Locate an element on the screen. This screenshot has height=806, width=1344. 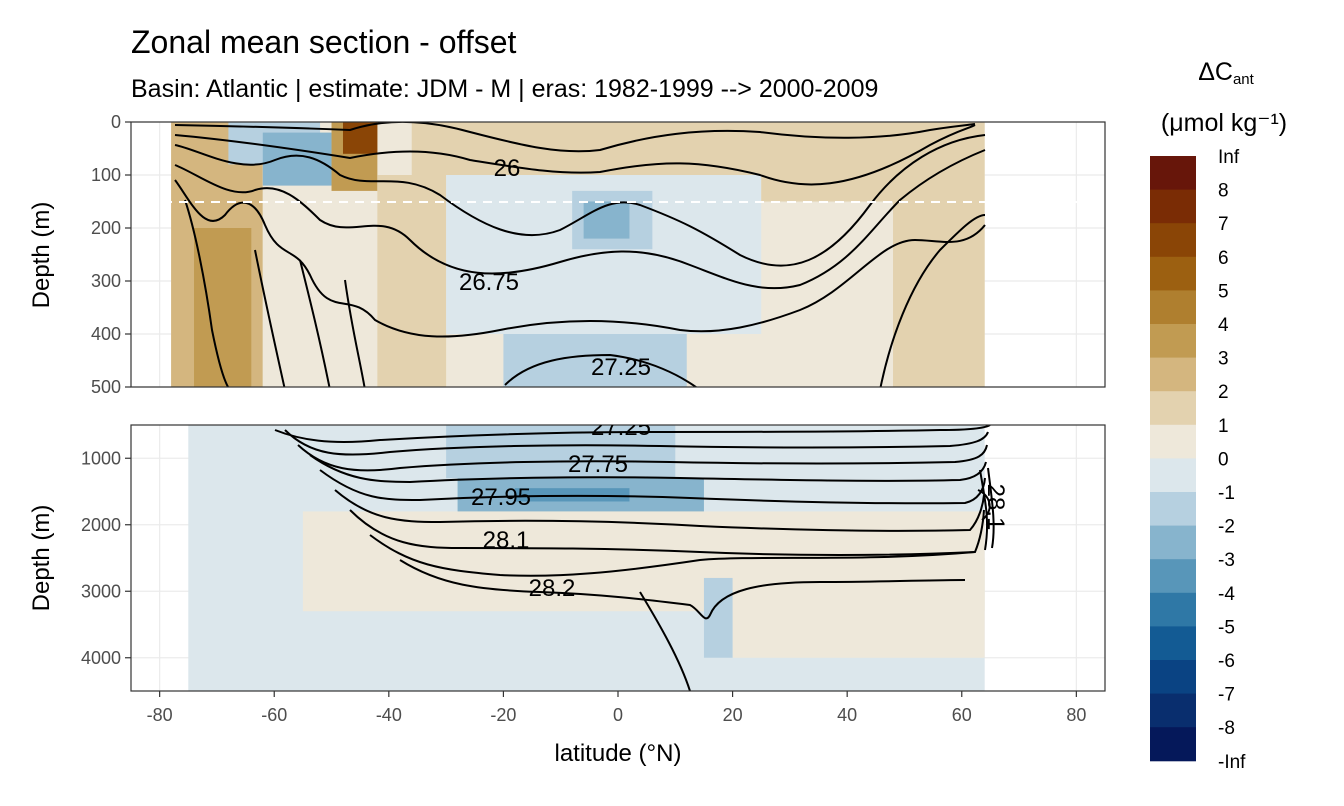
y-tick-label: 300 is located at coordinates (106, 281).